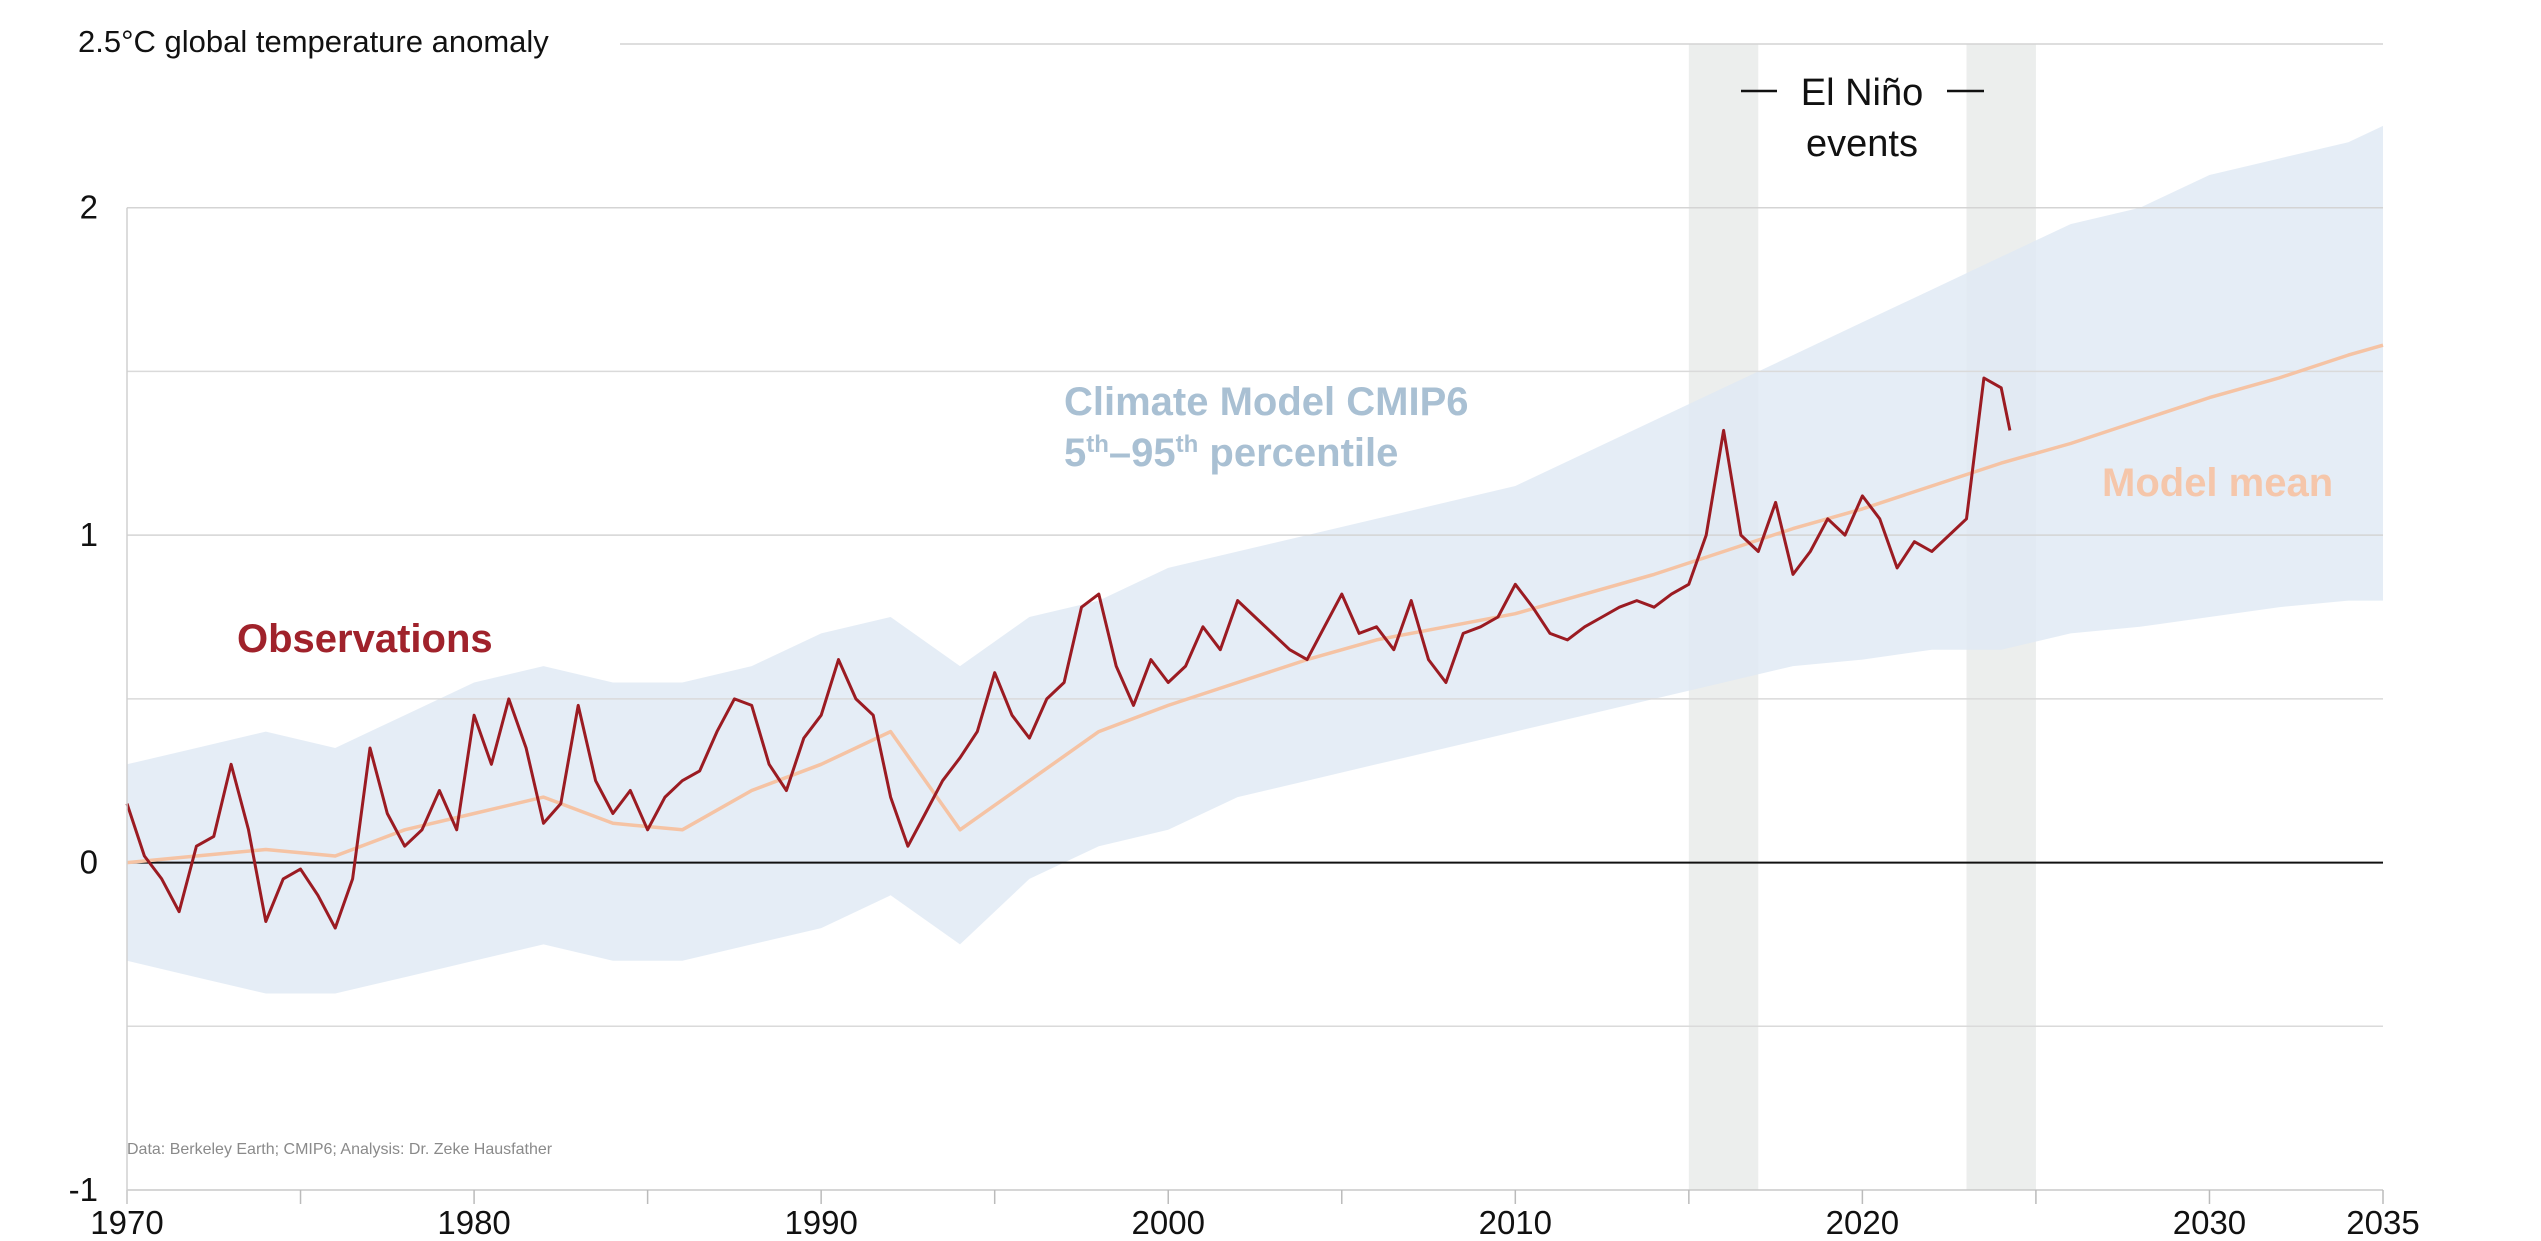 This screenshot has width=2541, height=1241. What do you see at coordinates (1862, 93) in the screenshot?
I see `el-nino-label-line1: El Niño` at bounding box center [1862, 93].